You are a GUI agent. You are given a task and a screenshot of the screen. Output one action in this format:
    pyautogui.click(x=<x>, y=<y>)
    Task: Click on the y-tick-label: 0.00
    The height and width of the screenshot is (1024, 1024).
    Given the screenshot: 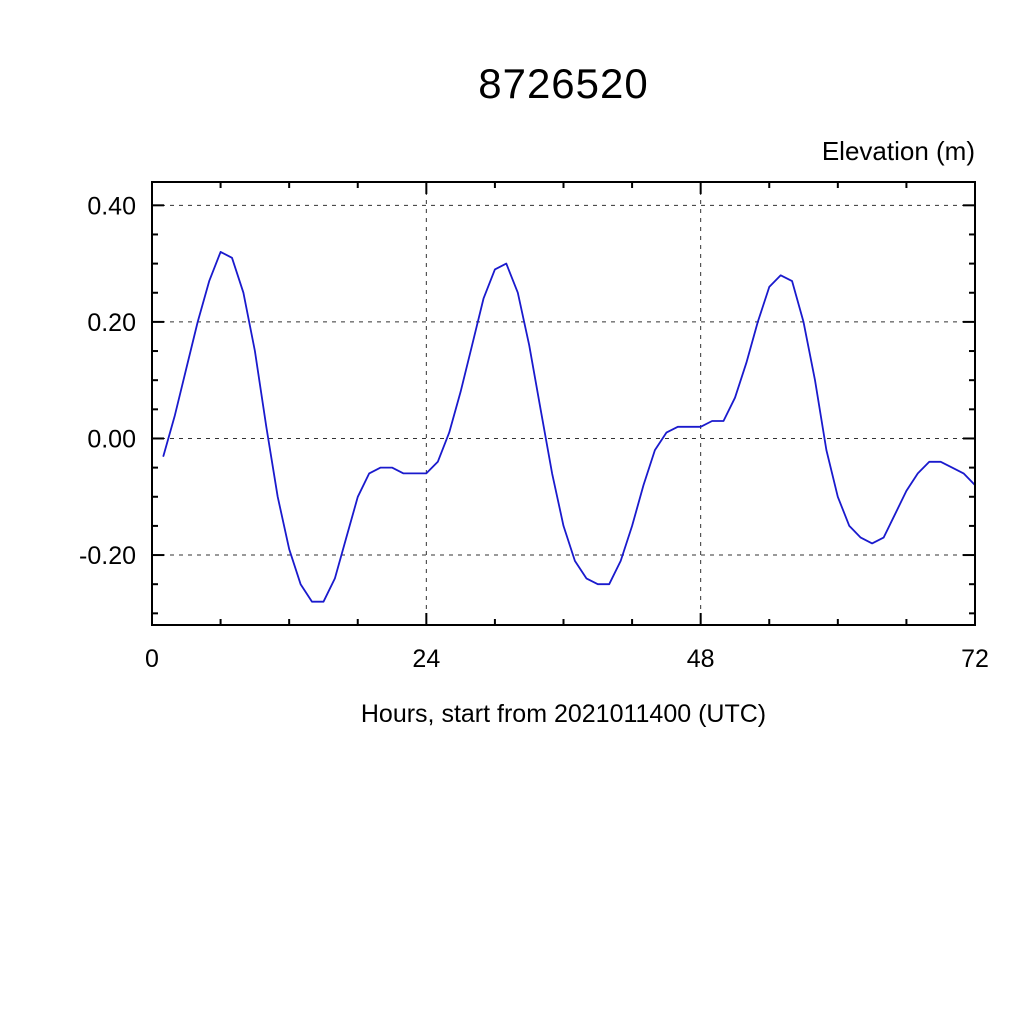 What is the action you would take?
    pyautogui.click(x=111, y=439)
    